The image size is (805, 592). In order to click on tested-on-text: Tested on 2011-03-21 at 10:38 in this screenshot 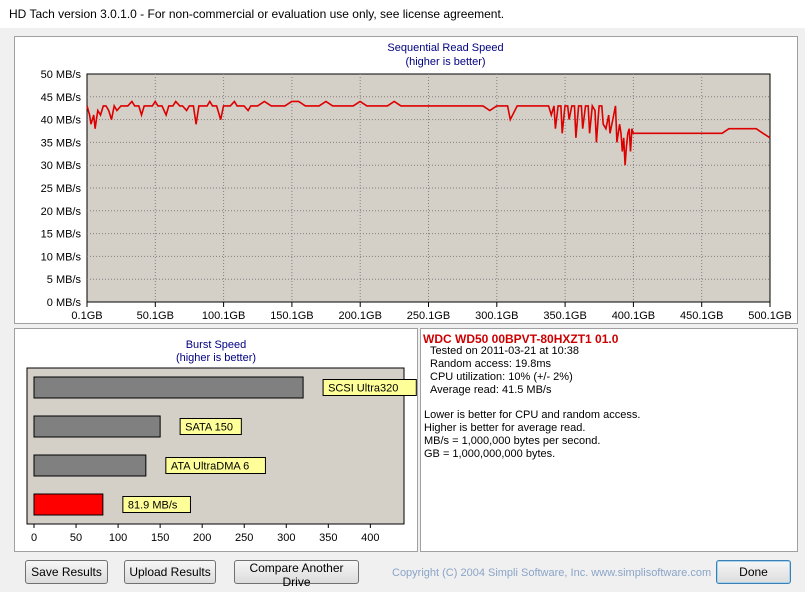, I will do `click(505, 351)`.